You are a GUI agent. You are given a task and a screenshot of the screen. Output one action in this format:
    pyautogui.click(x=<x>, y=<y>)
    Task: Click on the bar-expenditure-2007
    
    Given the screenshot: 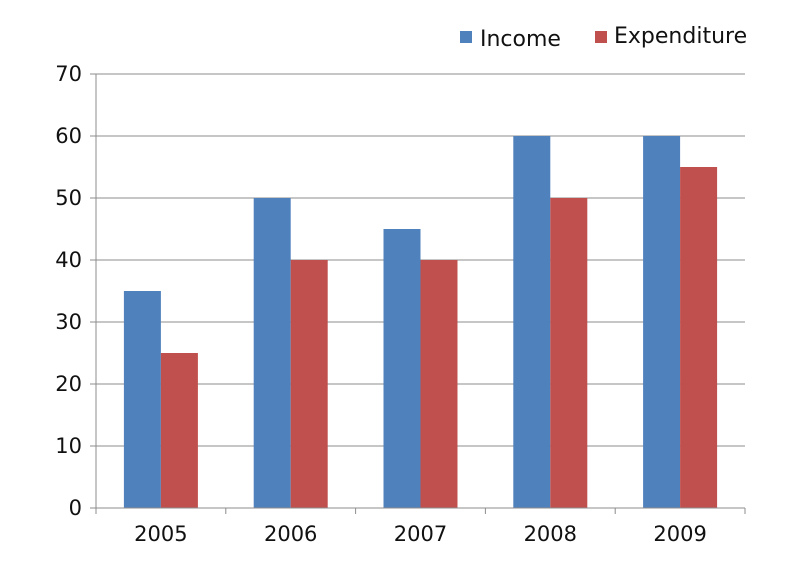 What is the action you would take?
    pyautogui.click(x=439, y=384)
    